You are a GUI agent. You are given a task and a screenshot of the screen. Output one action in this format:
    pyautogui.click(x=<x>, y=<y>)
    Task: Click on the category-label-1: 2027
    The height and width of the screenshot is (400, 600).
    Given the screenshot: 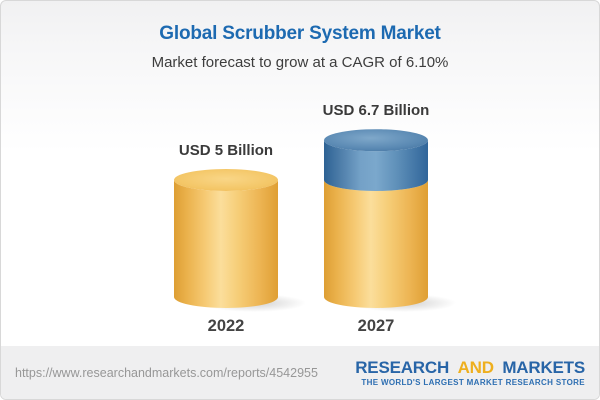 What is the action you would take?
    pyautogui.click(x=376, y=326)
    